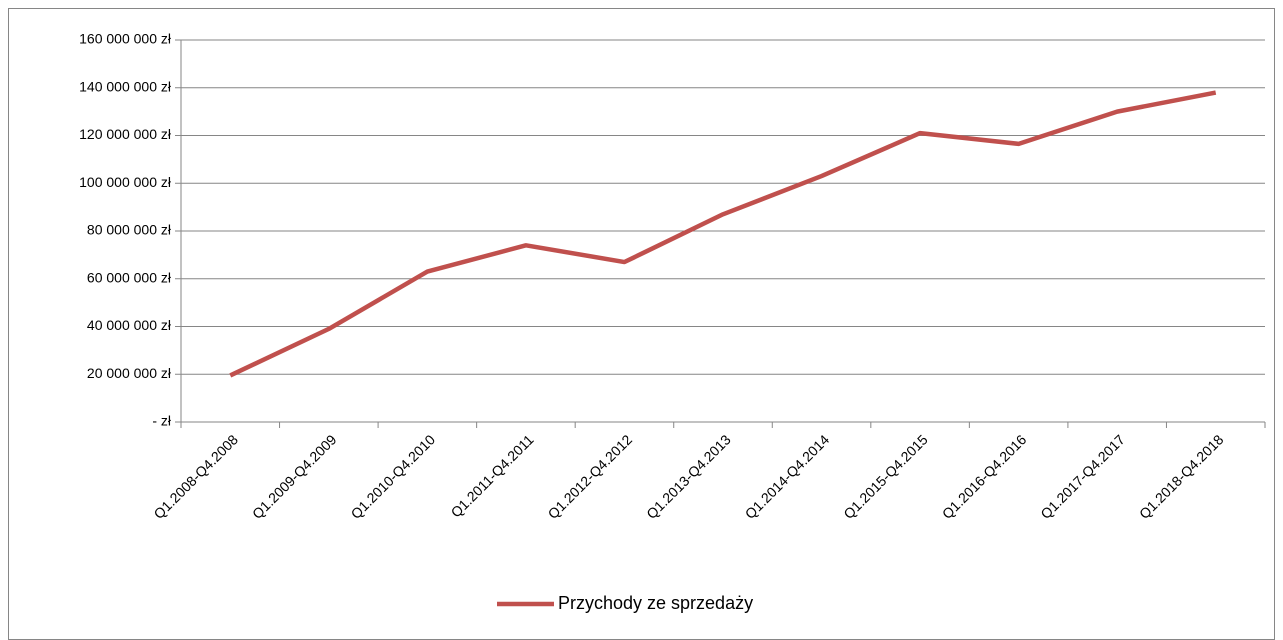 The width and height of the screenshot is (1283, 640). I want to click on y-tick-label: 160 000 000 zł, so click(125, 39).